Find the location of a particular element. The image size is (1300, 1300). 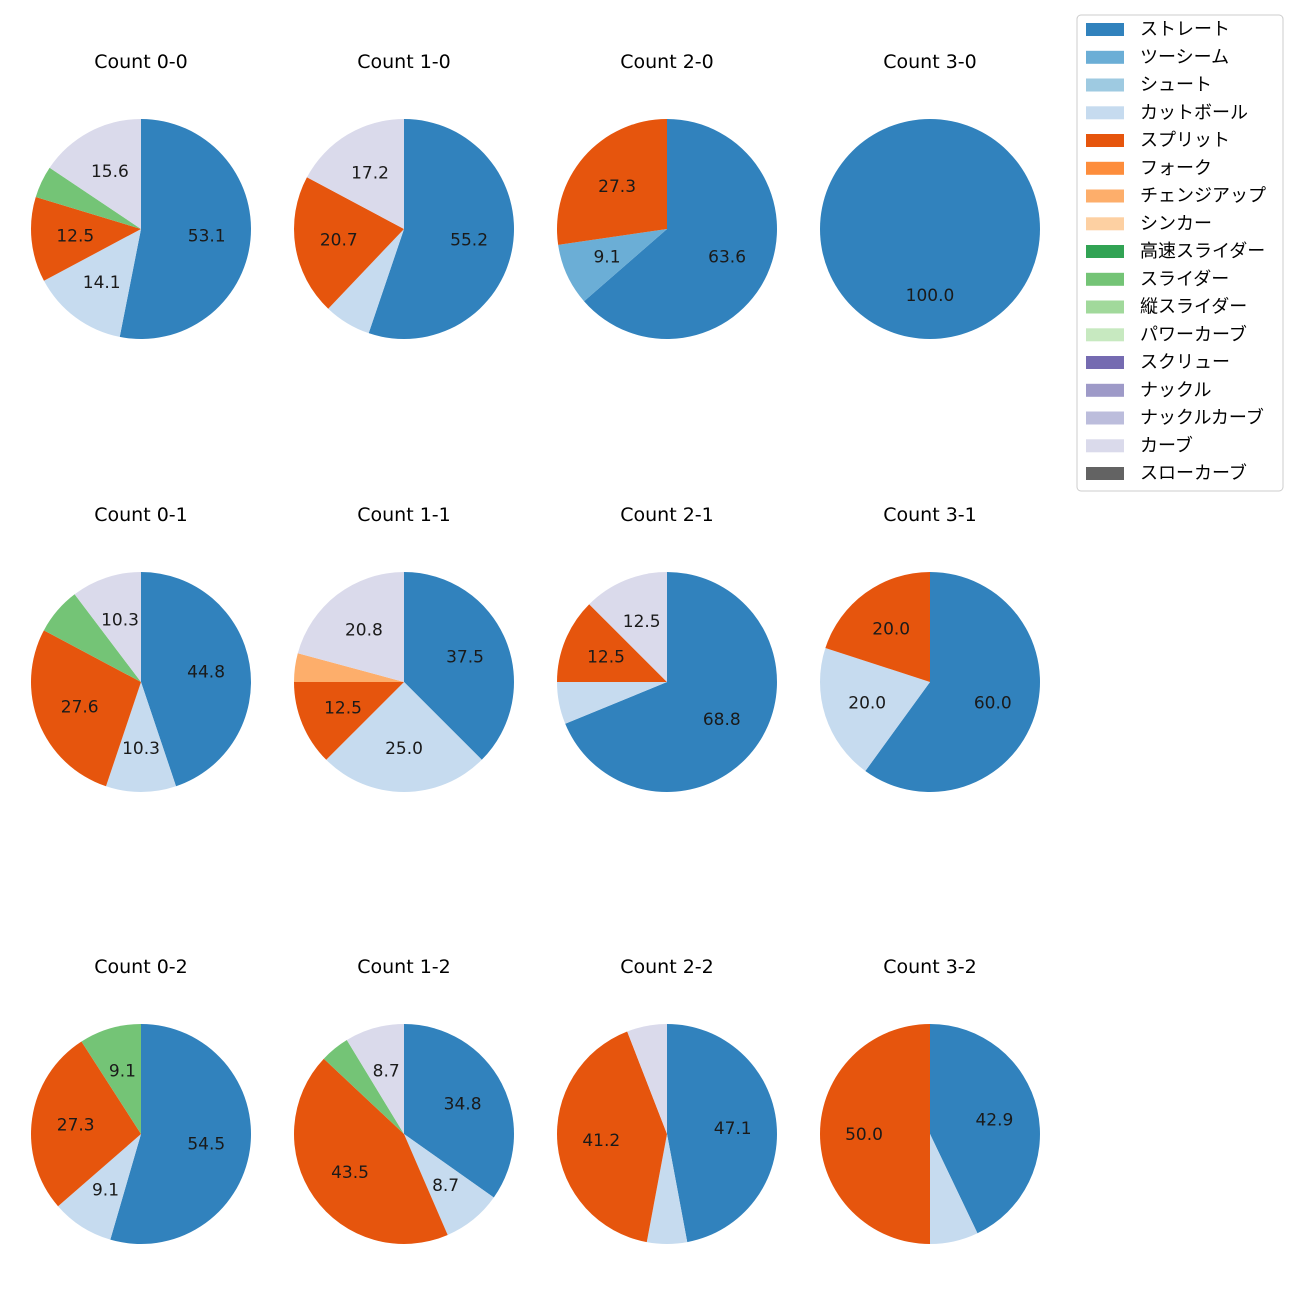

pie-title: Count 2-1 is located at coordinates (667, 515).